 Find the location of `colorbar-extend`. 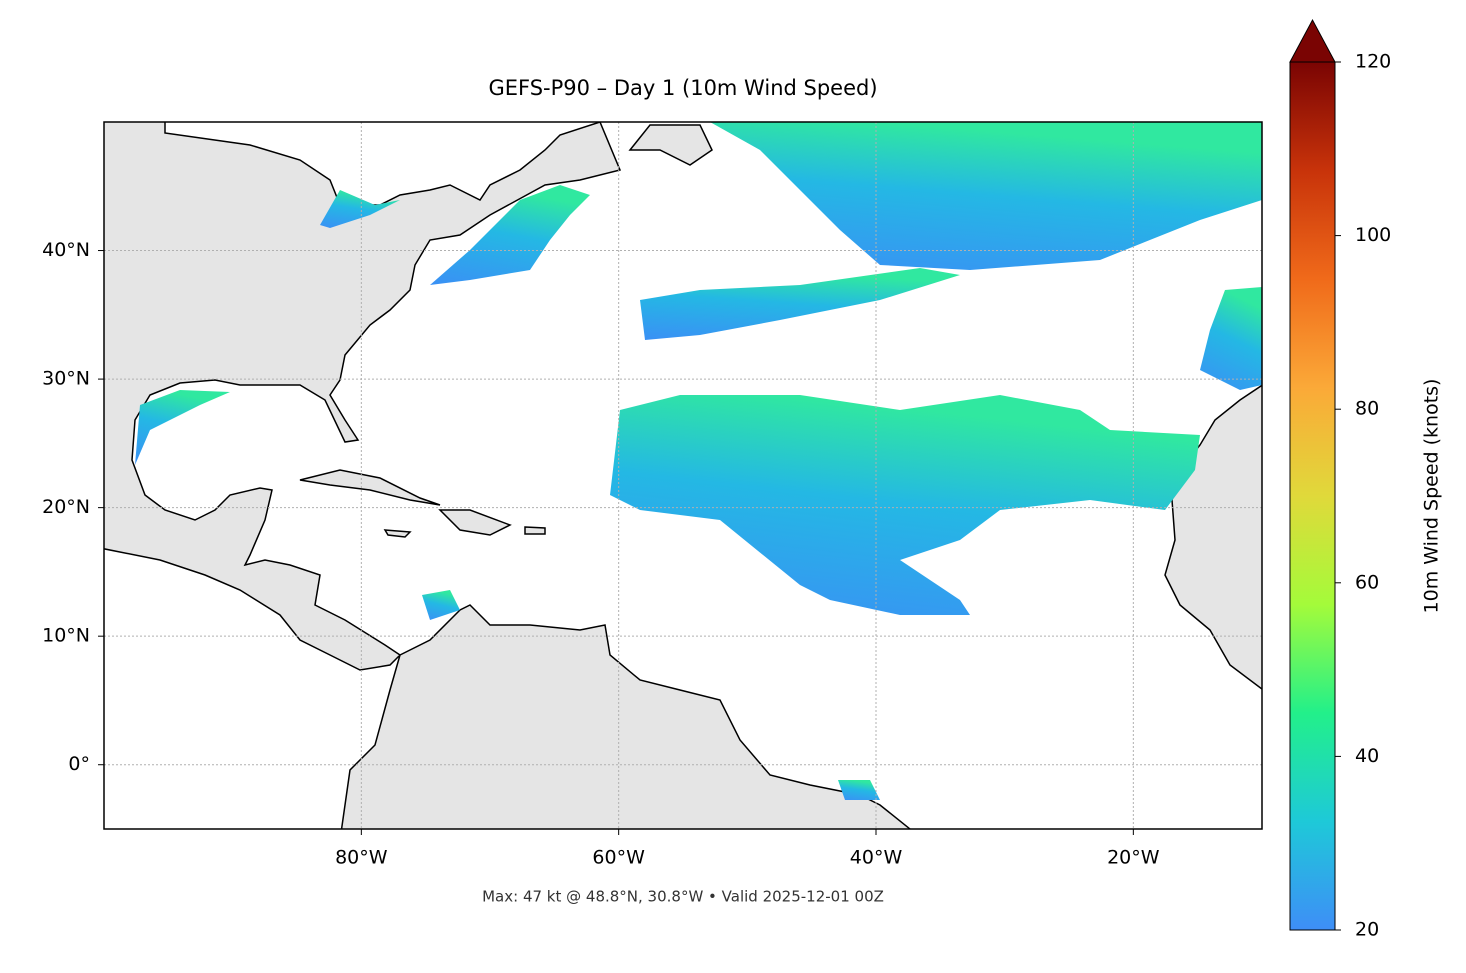

colorbar-extend is located at coordinates (1312, 40).